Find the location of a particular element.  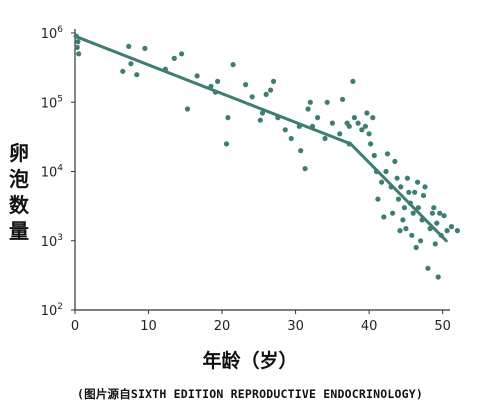

x-tick-label: 50 is located at coordinates (442, 326).